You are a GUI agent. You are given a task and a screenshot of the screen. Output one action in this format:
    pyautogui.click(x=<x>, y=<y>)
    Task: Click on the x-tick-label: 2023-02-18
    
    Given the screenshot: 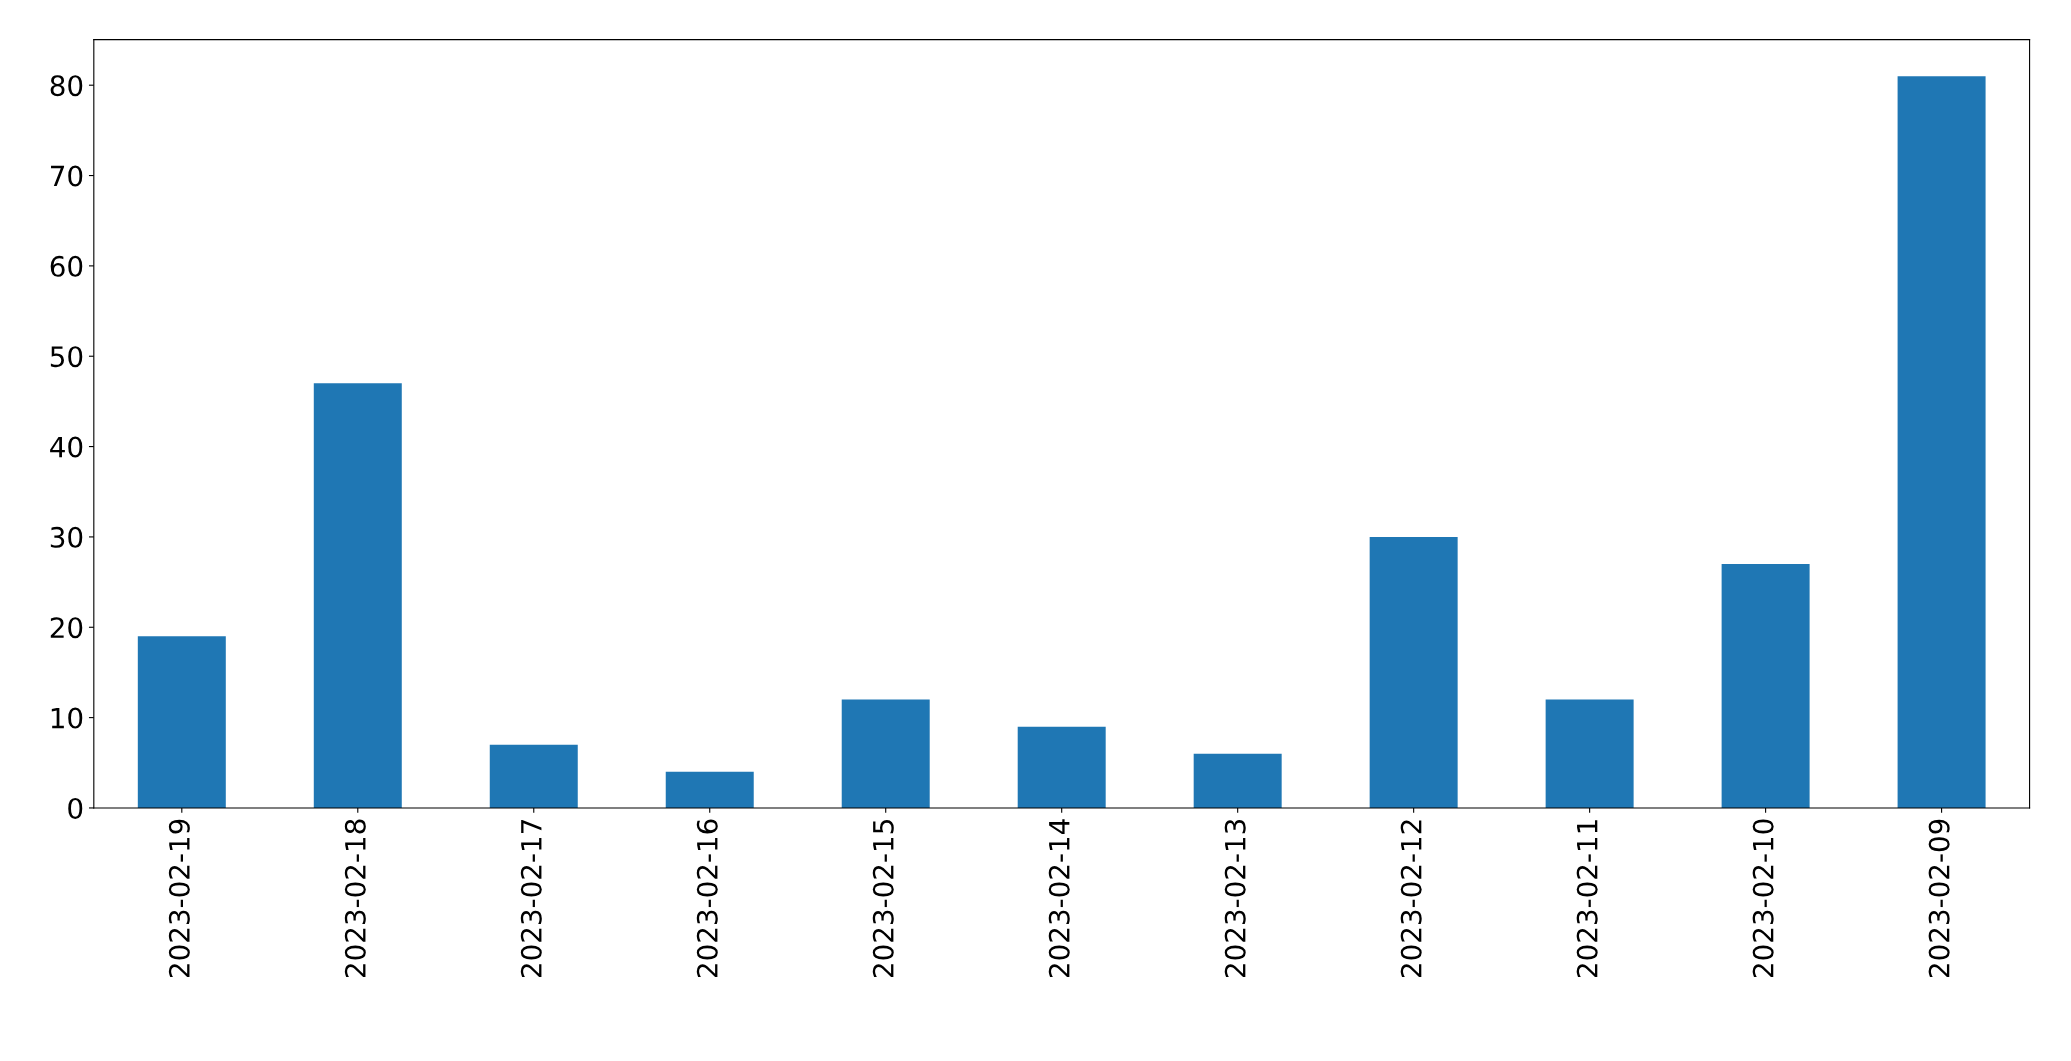 What is the action you would take?
    pyautogui.click(x=355, y=898)
    